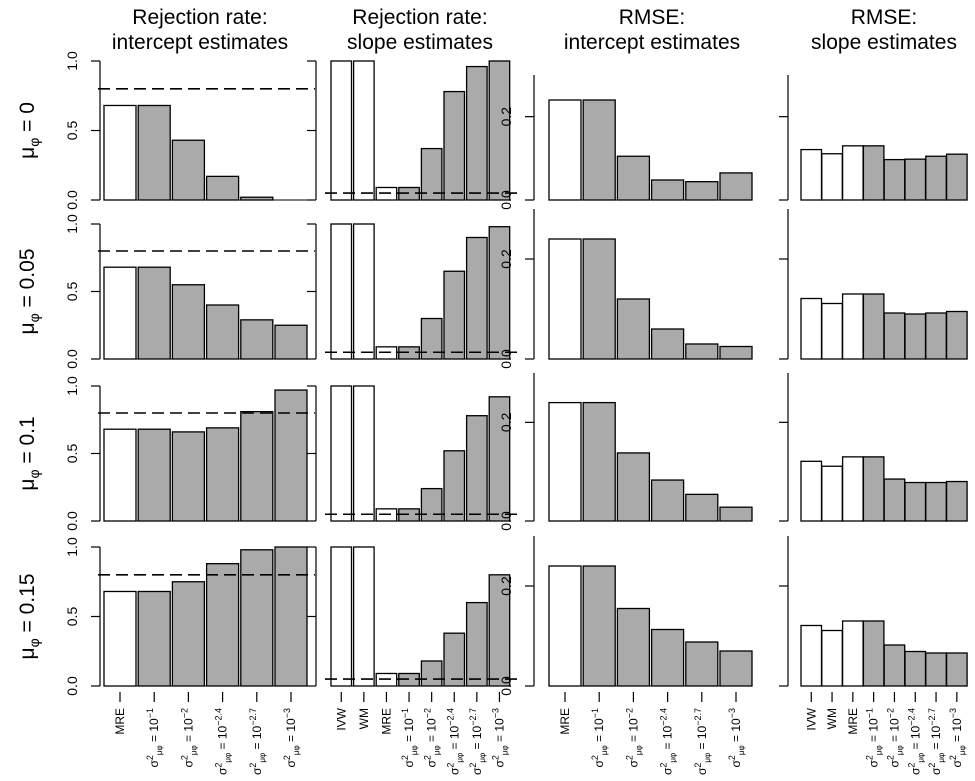  I want to click on panel-r3-c1: 0.0 0.5 1.0, so click(189, 453).